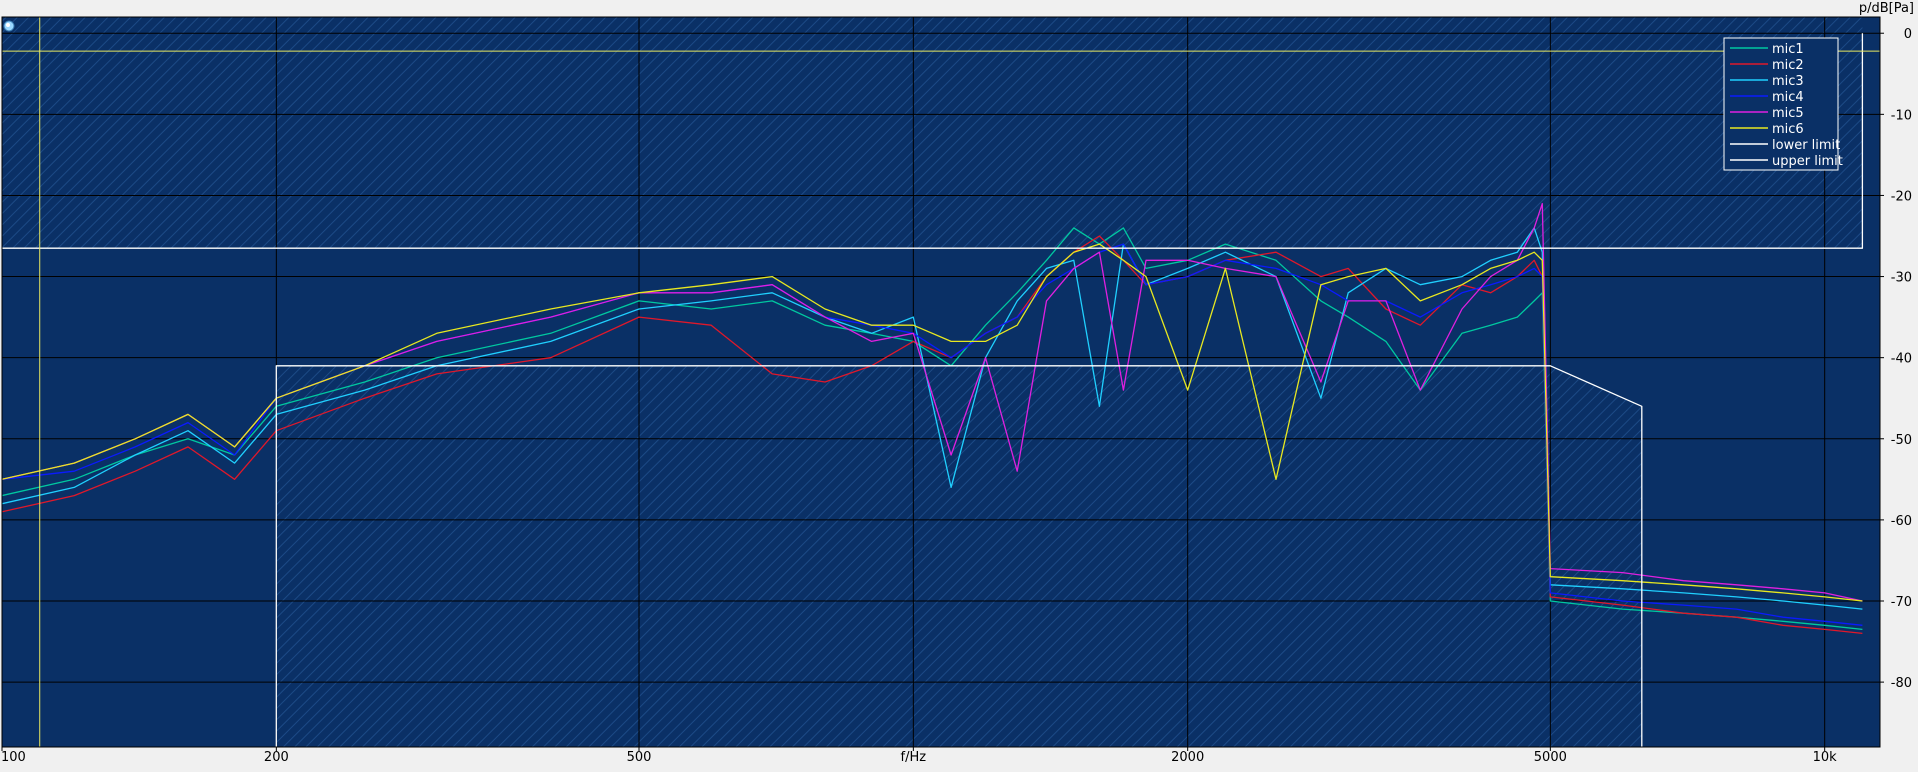 Image resolution: width=1918 pixels, height=772 pixels. What do you see at coordinates (1788, 81) in the screenshot?
I see `legend-label: mic3` at bounding box center [1788, 81].